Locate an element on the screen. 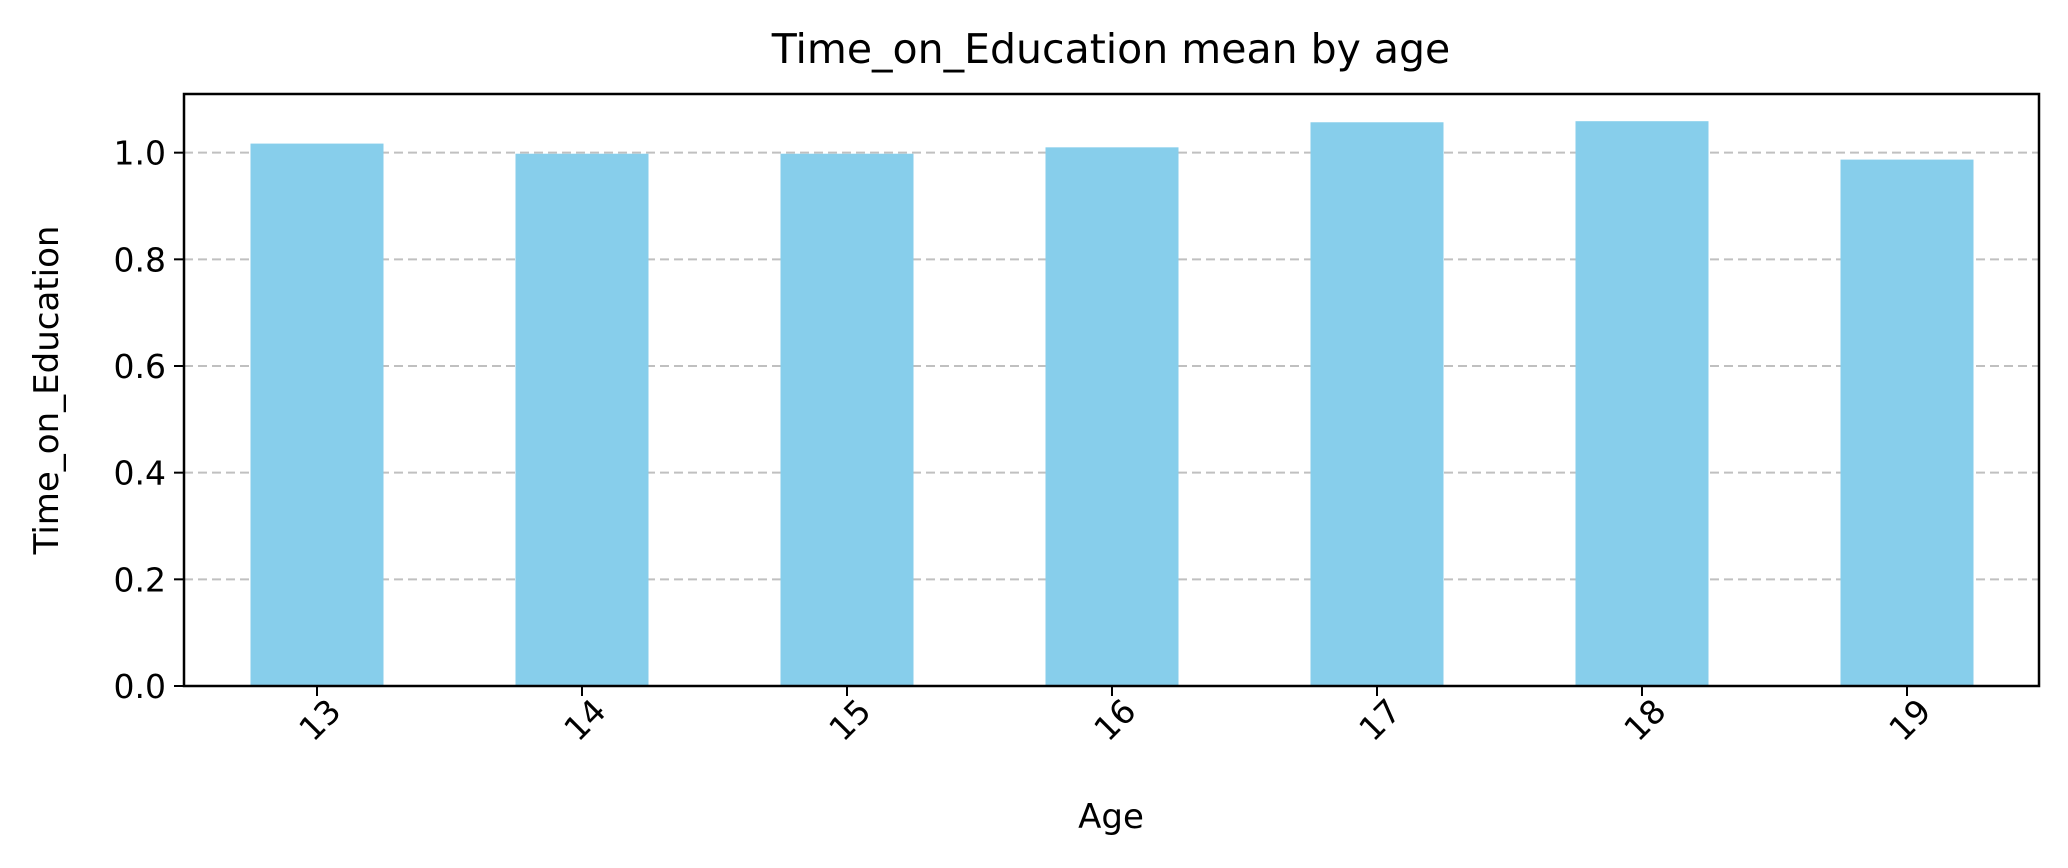 This screenshot has height=868, width=2068. y-axis-ticks: 0.0 0.2 0.4 0.6 0.8 1.0 is located at coordinates (149, 420).